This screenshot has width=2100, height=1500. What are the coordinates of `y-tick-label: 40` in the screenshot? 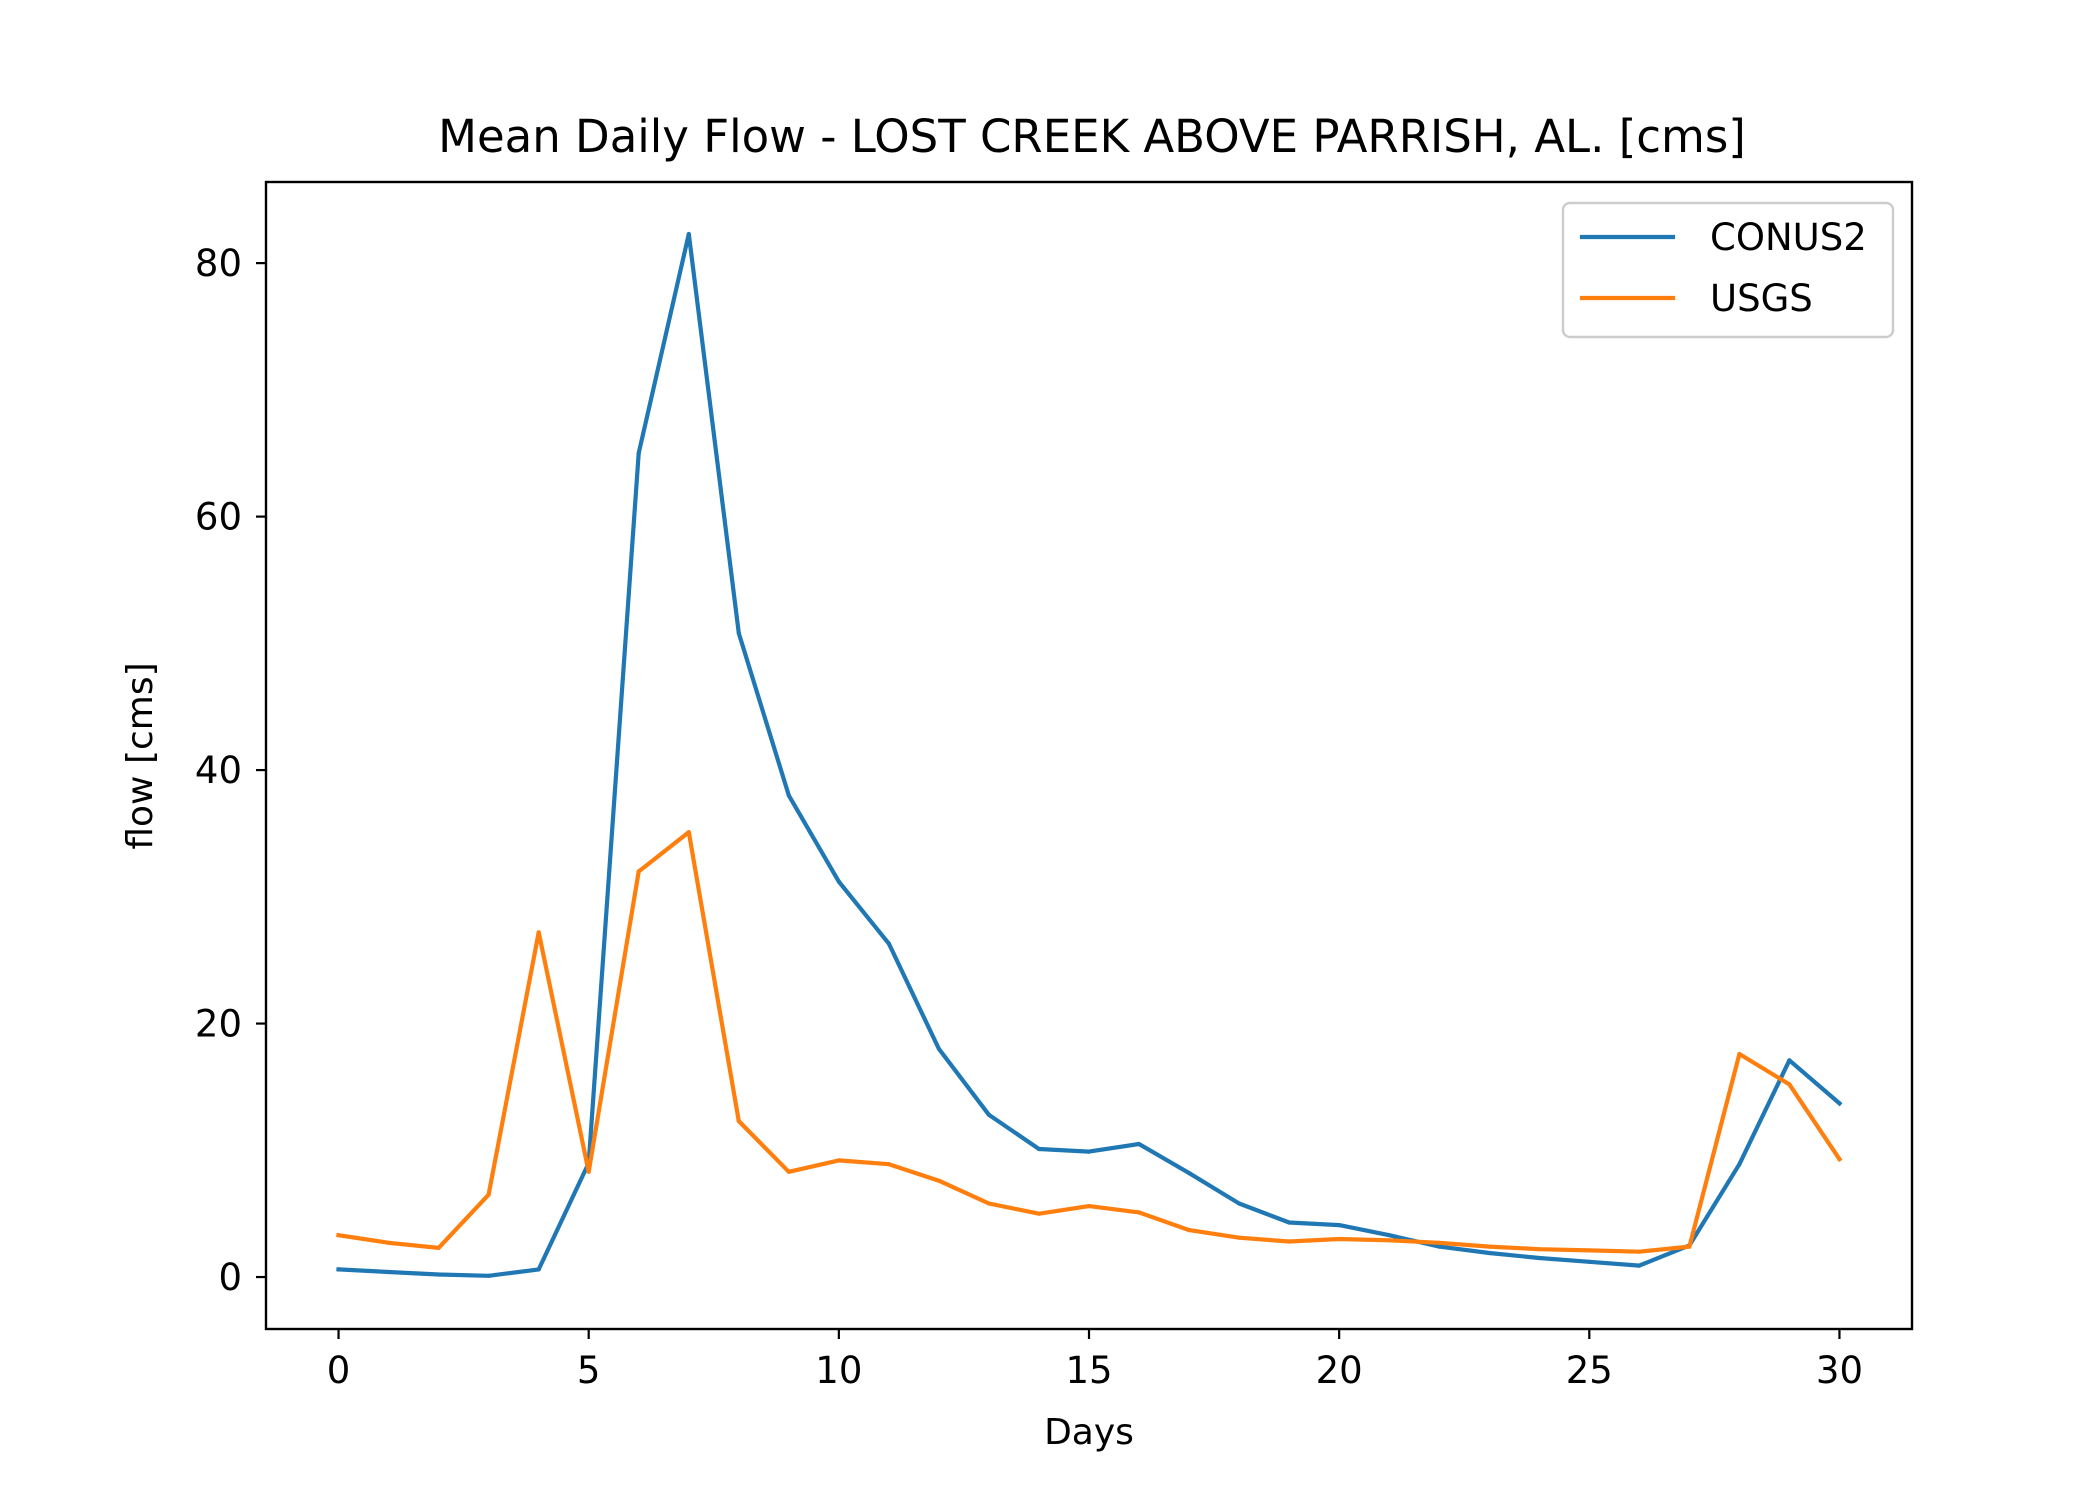 It's located at (218, 770).